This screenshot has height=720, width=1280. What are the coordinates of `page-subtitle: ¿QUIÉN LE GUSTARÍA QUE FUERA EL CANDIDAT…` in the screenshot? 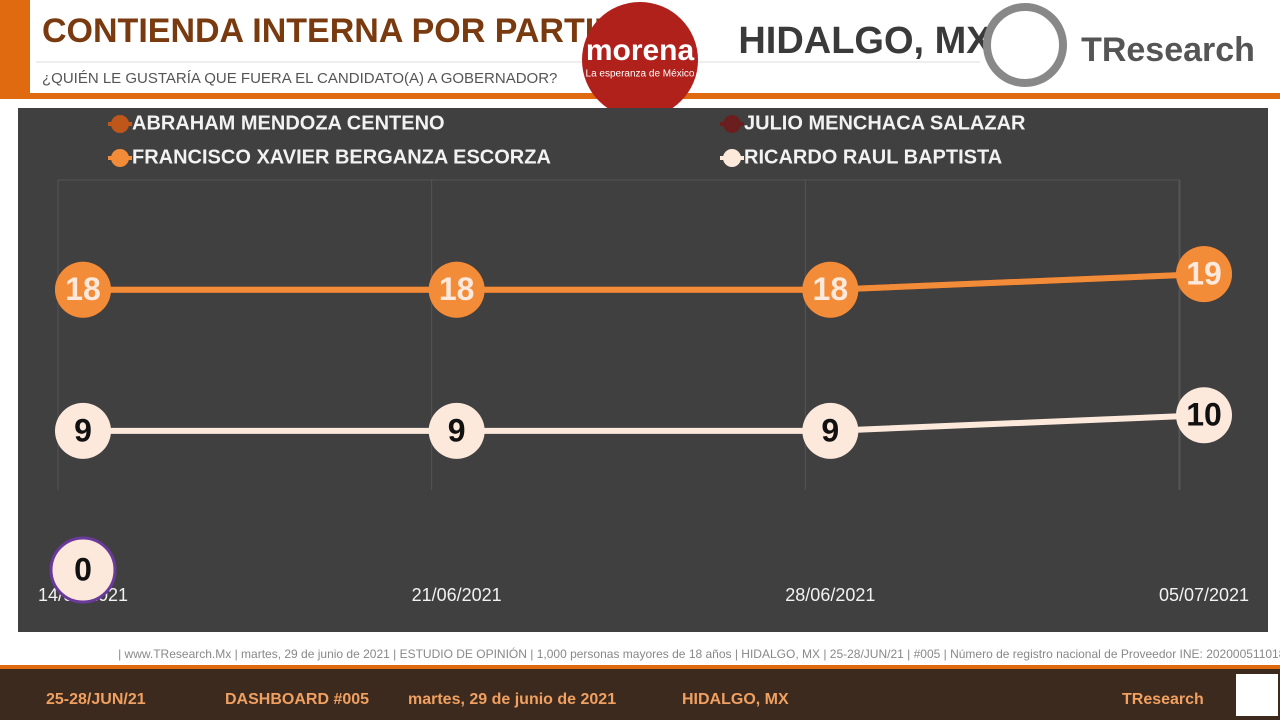 It's located at (299, 78).